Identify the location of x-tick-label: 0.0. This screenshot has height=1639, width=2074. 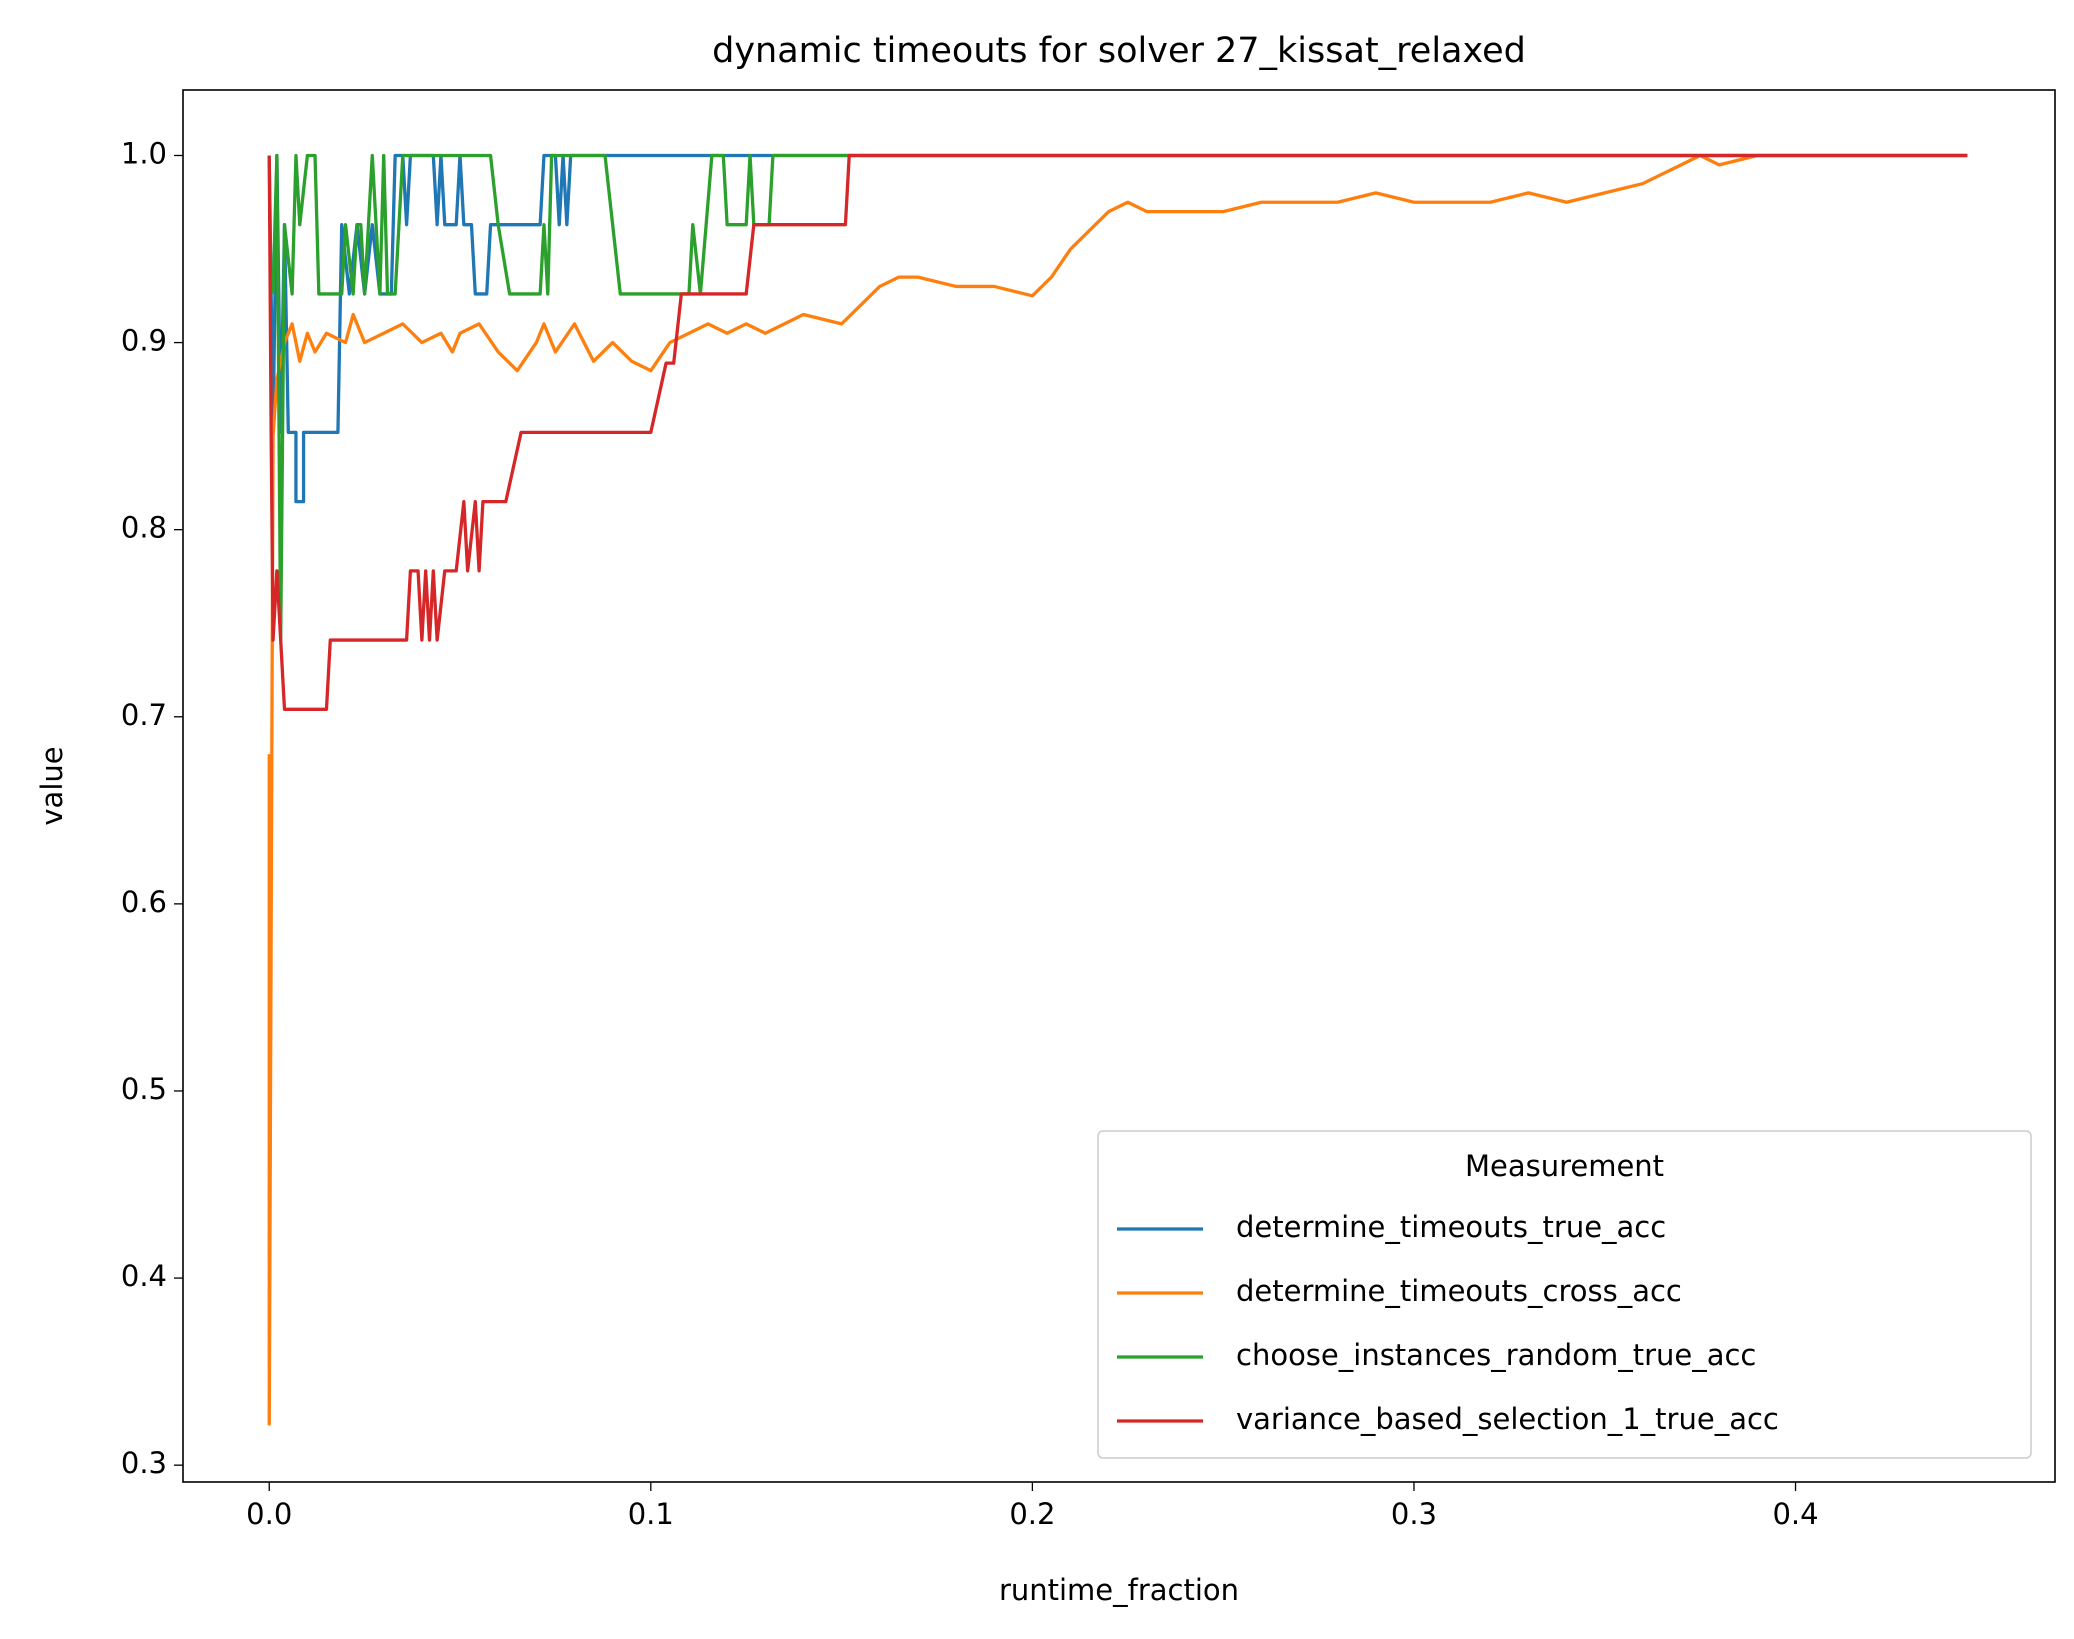
(269, 1514).